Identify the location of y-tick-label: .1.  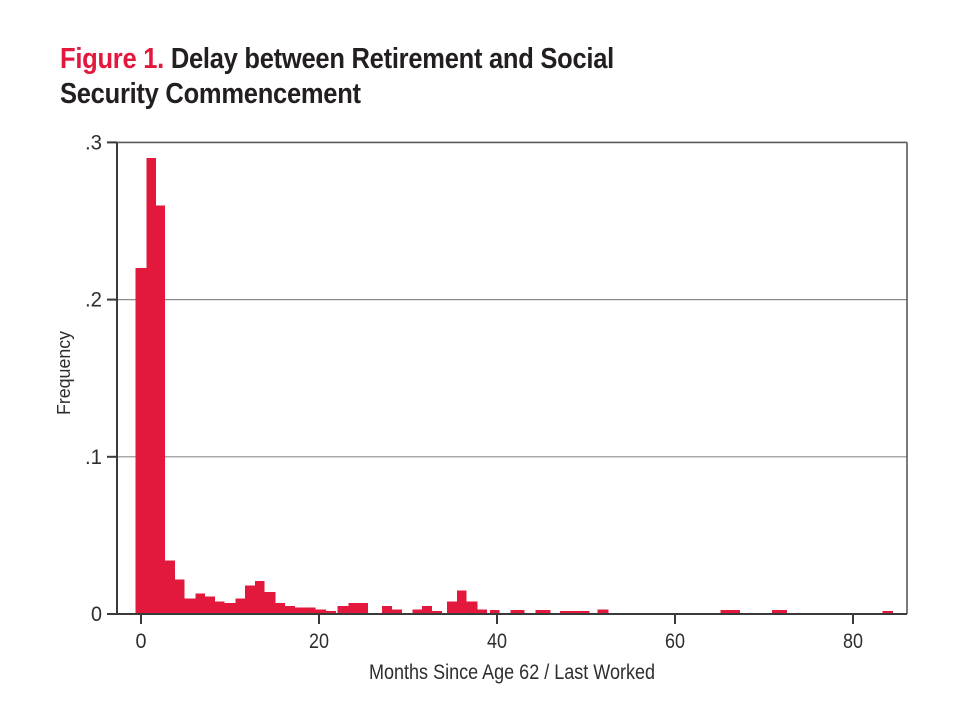
(93, 457).